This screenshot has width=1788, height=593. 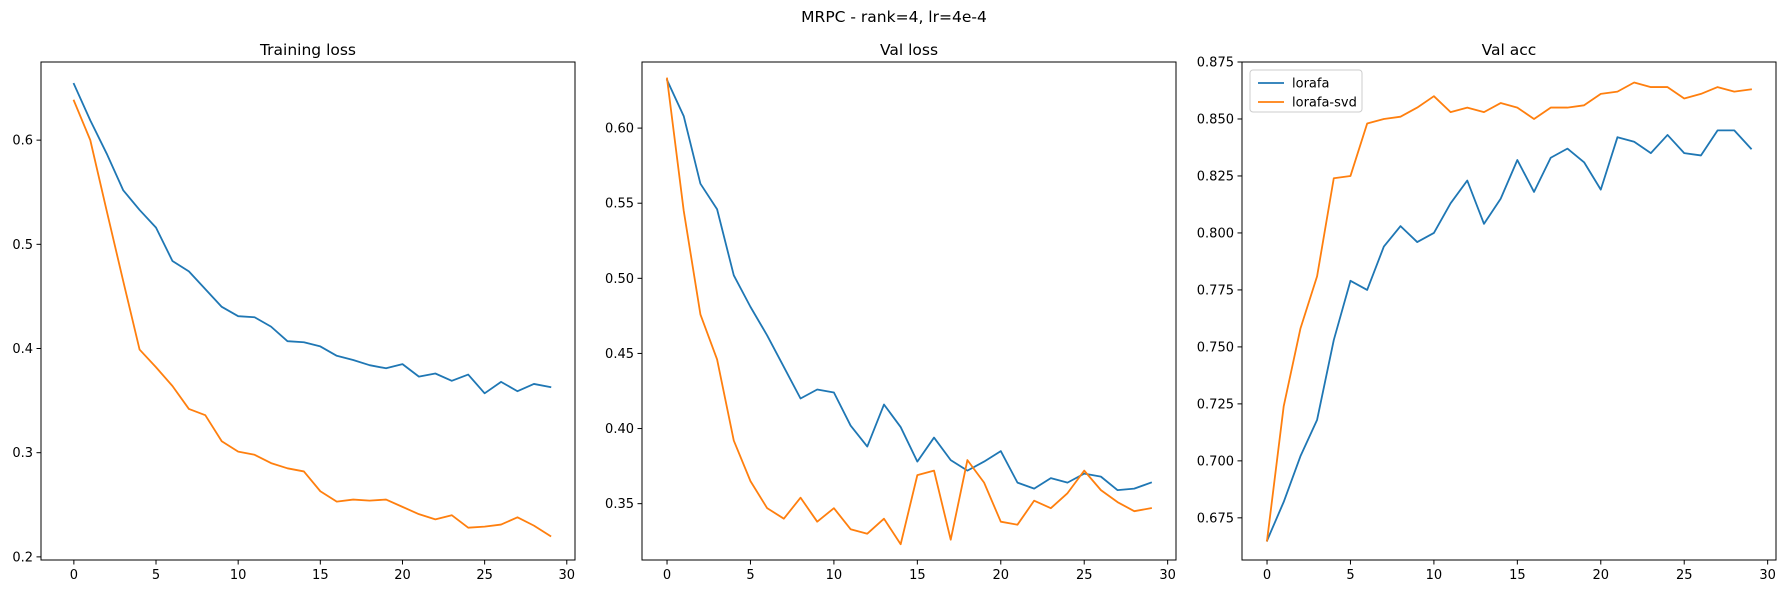 I want to click on val-acc-ytick-label: 0.725, so click(x=1215, y=404).